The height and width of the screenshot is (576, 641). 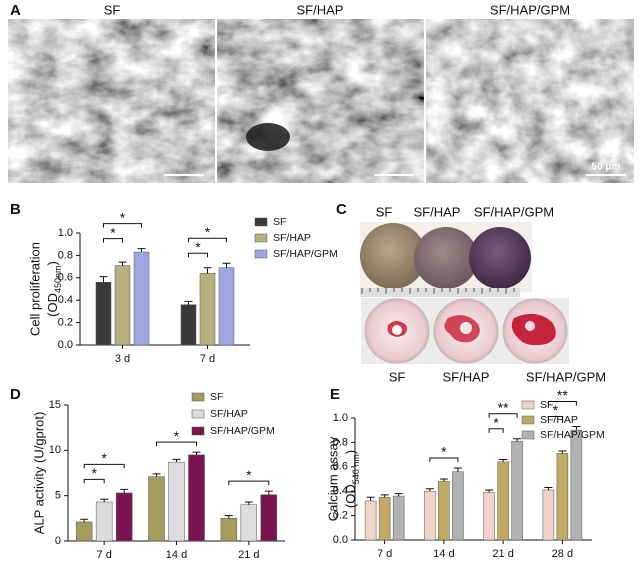 I want to click on mineral-stain, so click(x=533, y=329).